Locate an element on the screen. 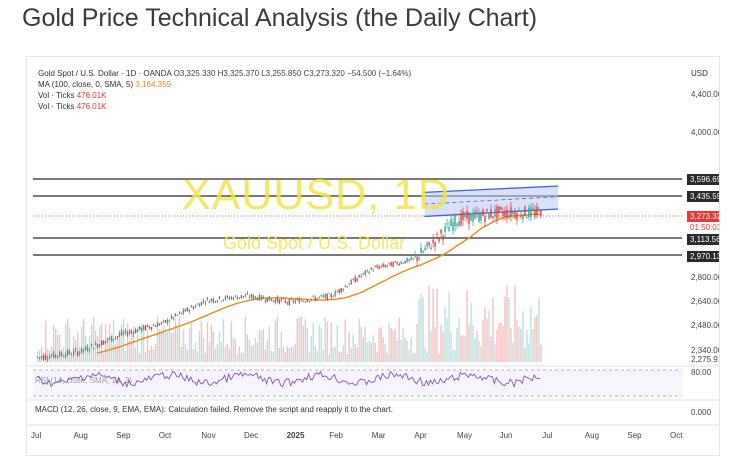 This screenshot has width=740, height=476. level-tag-2970: 2,970.136 is located at coordinates (703, 256).